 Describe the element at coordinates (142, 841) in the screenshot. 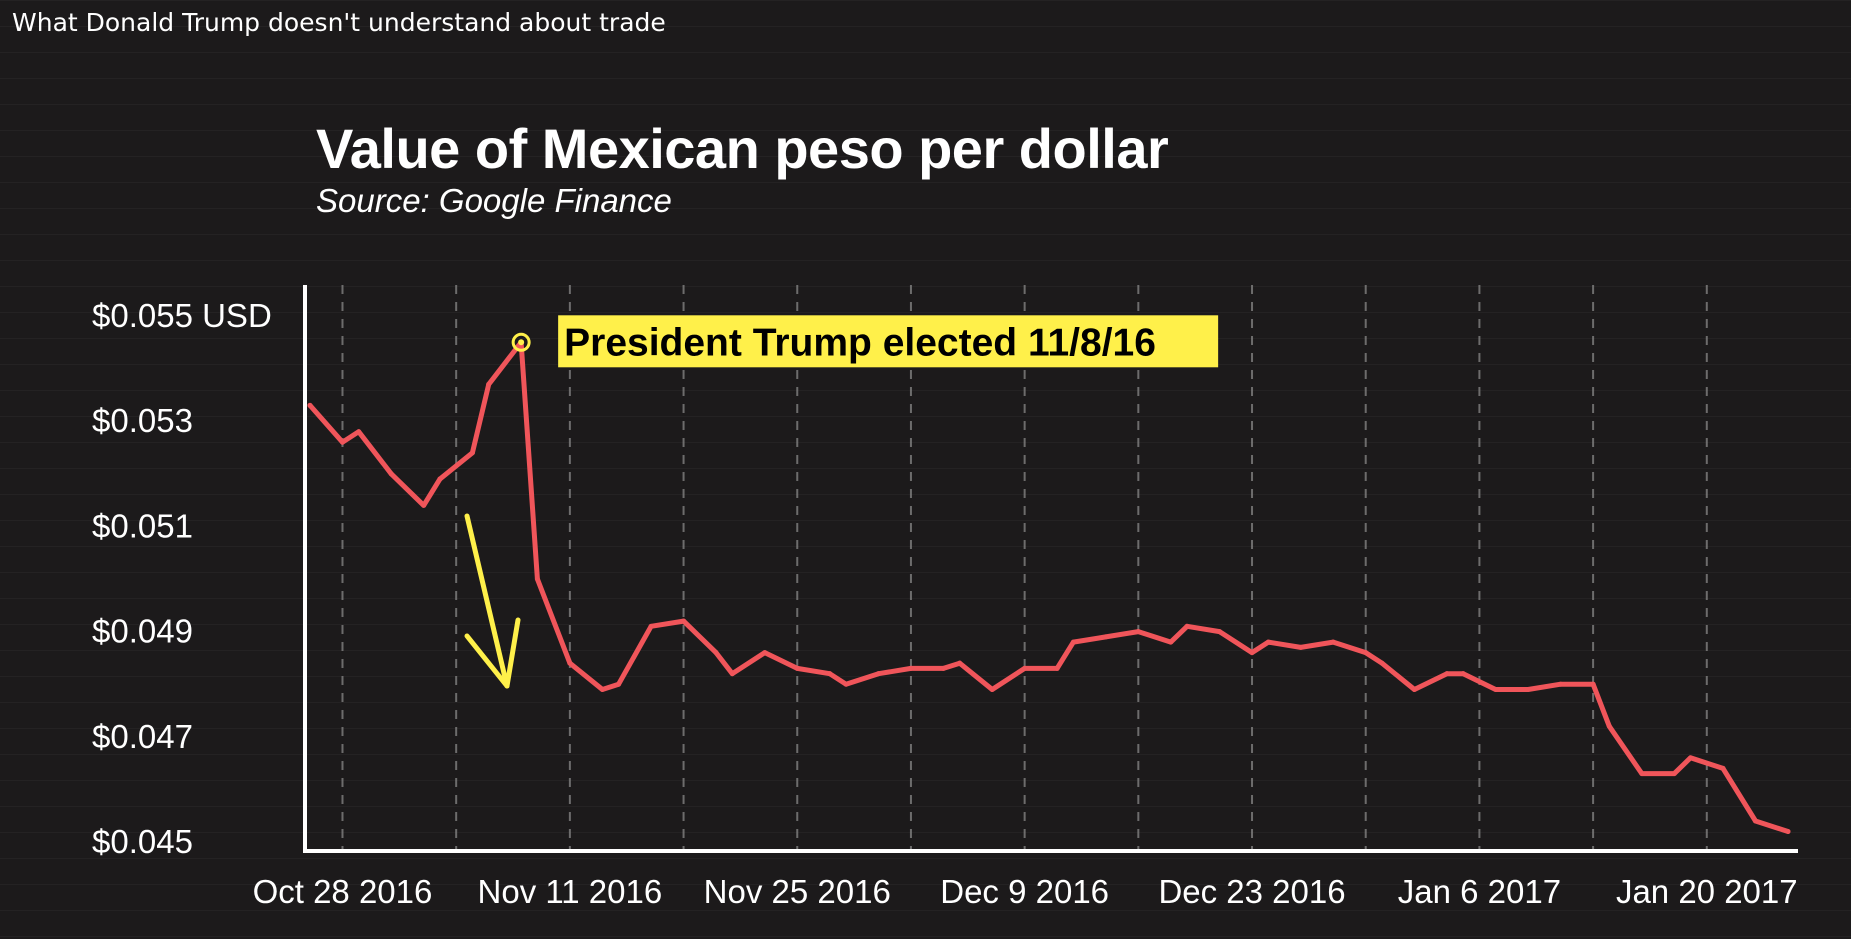

I see `y-tick-label: $0.045` at that location.